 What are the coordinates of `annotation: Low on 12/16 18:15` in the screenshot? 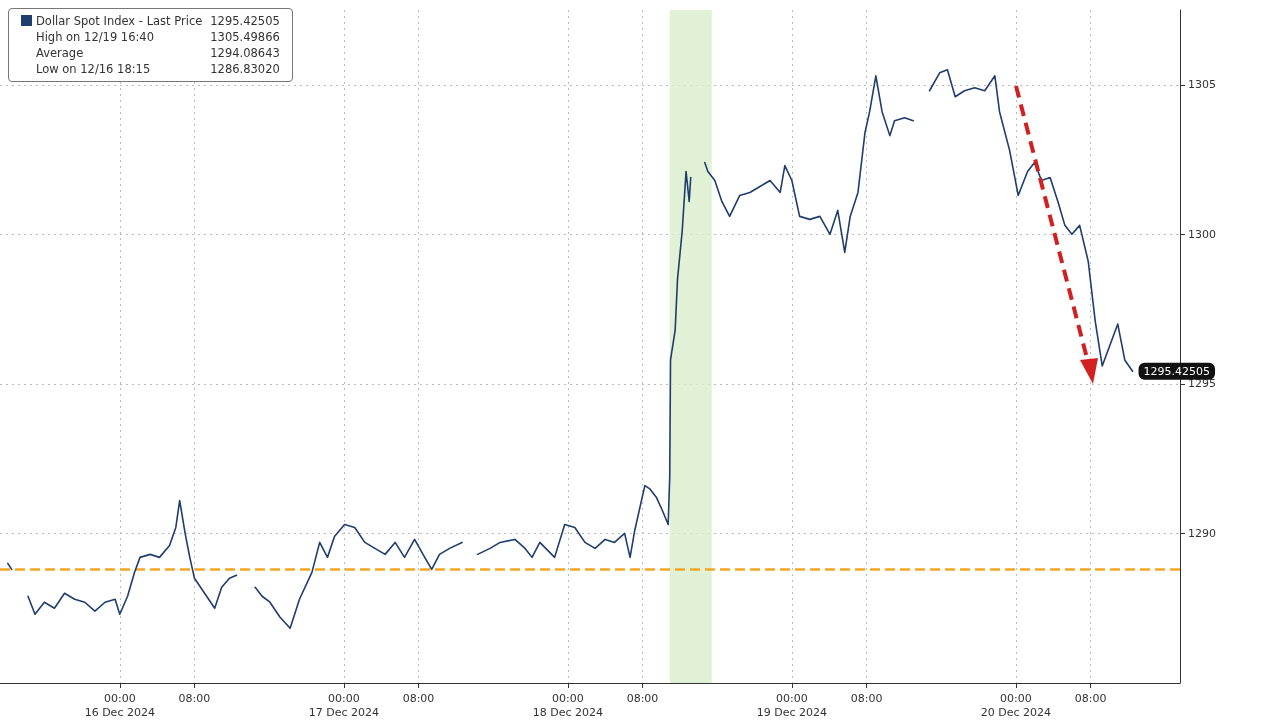 It's located at (93, 69).